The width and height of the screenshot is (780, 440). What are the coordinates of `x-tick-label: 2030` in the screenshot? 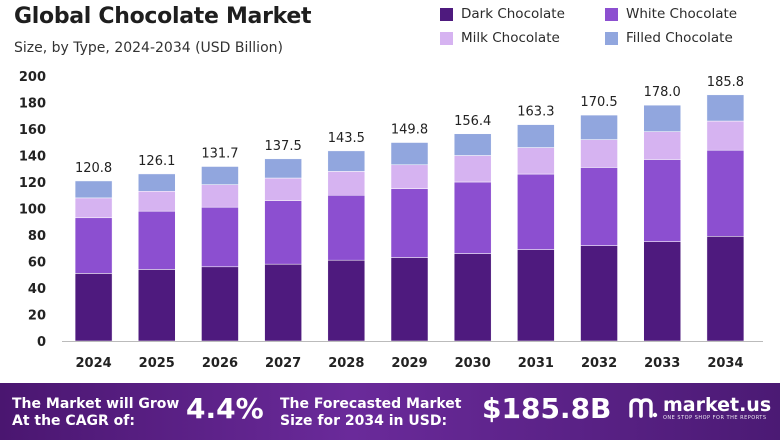 It's located at (473, 363).